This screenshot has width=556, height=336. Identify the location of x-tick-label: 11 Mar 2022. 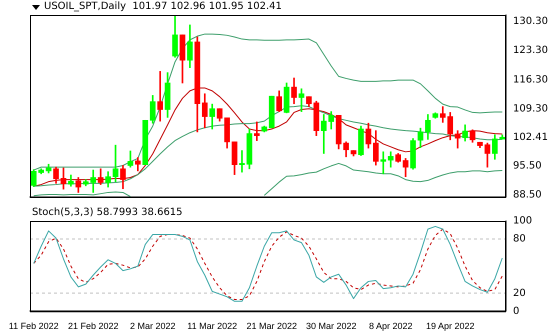
(212, 326).